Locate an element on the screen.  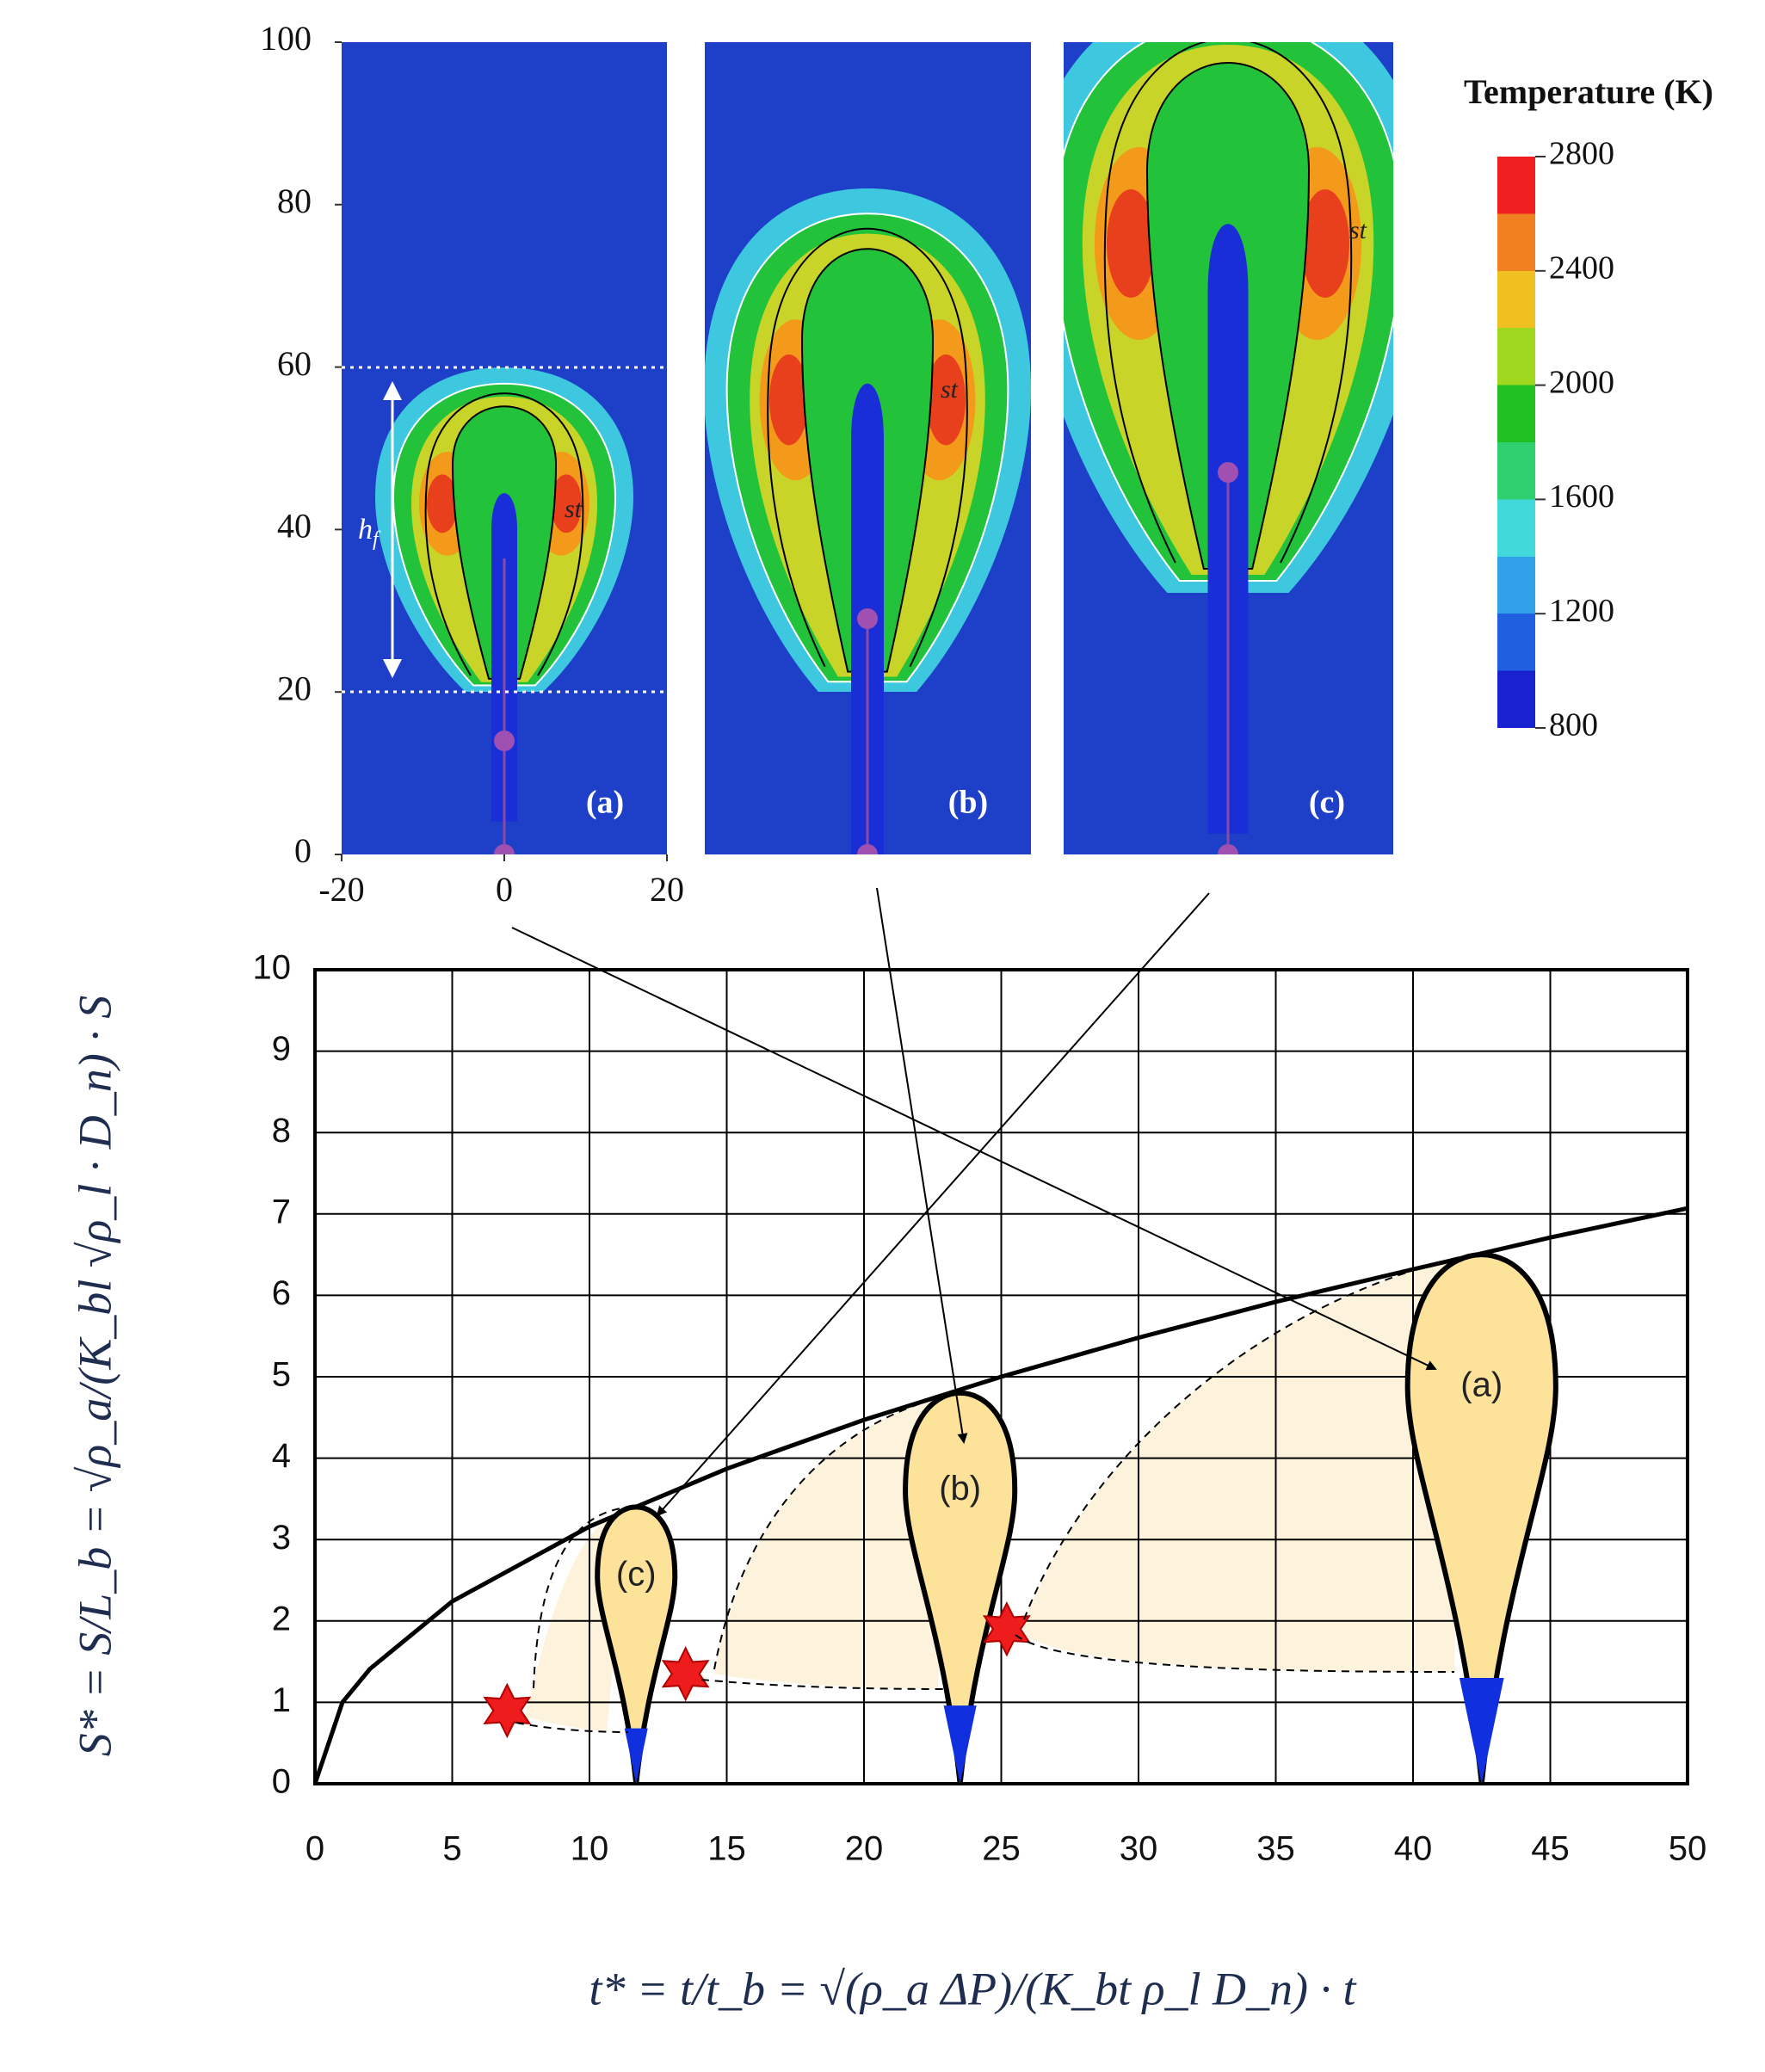
colorbar-tick-label: 2000 is located at coordinates (1581, 382).